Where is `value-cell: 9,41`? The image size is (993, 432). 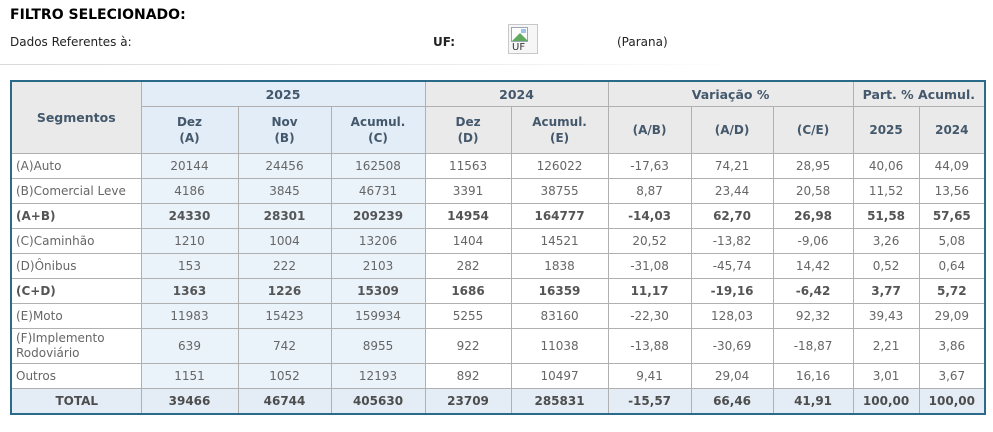
value-cell: 9,41 is located at coordinates (649, 376).